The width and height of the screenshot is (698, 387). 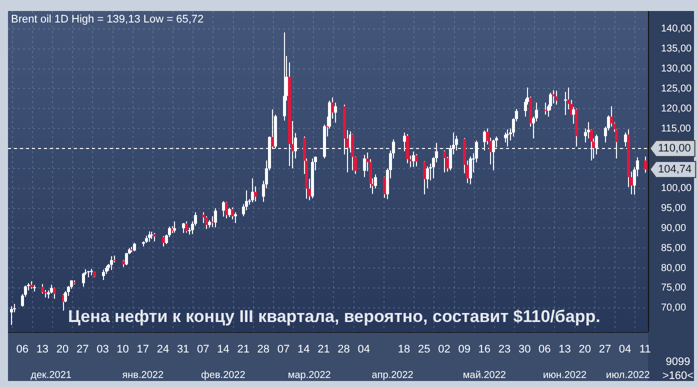 I want to click on y-tick-label: 120,00, so click(x=676, y=108).